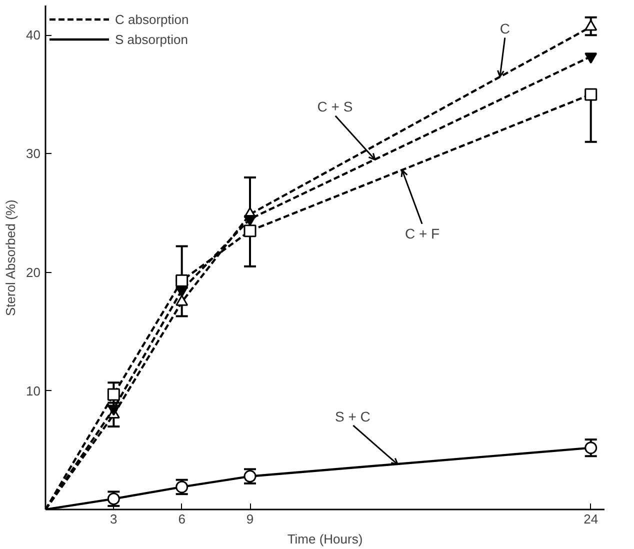 The width and height of the screenshot is (634, 549). Describe the element at coordinates (33, 390) in the screenshot. I see `y-tick-label: 10` at that location.